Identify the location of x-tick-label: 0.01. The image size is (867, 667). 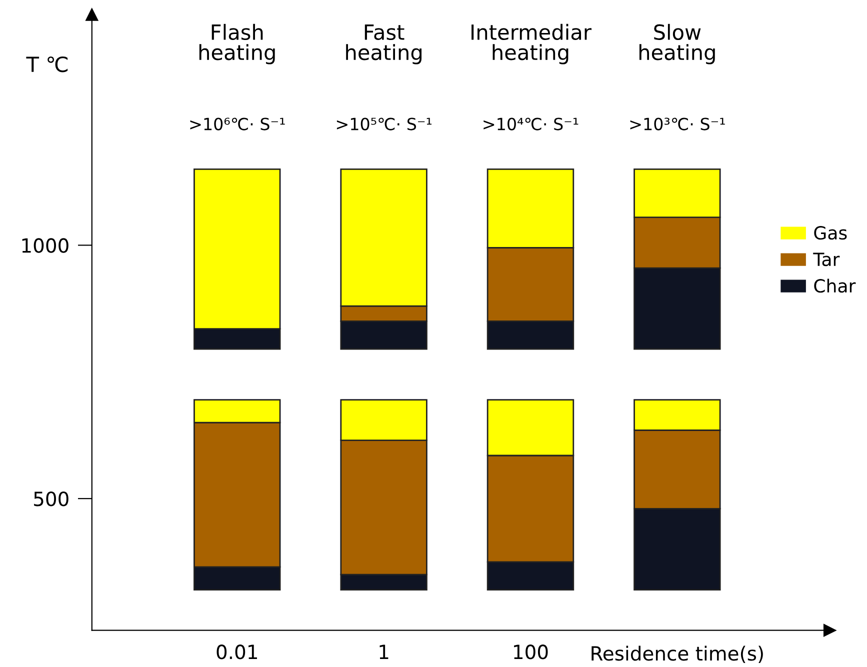
(236, 652).